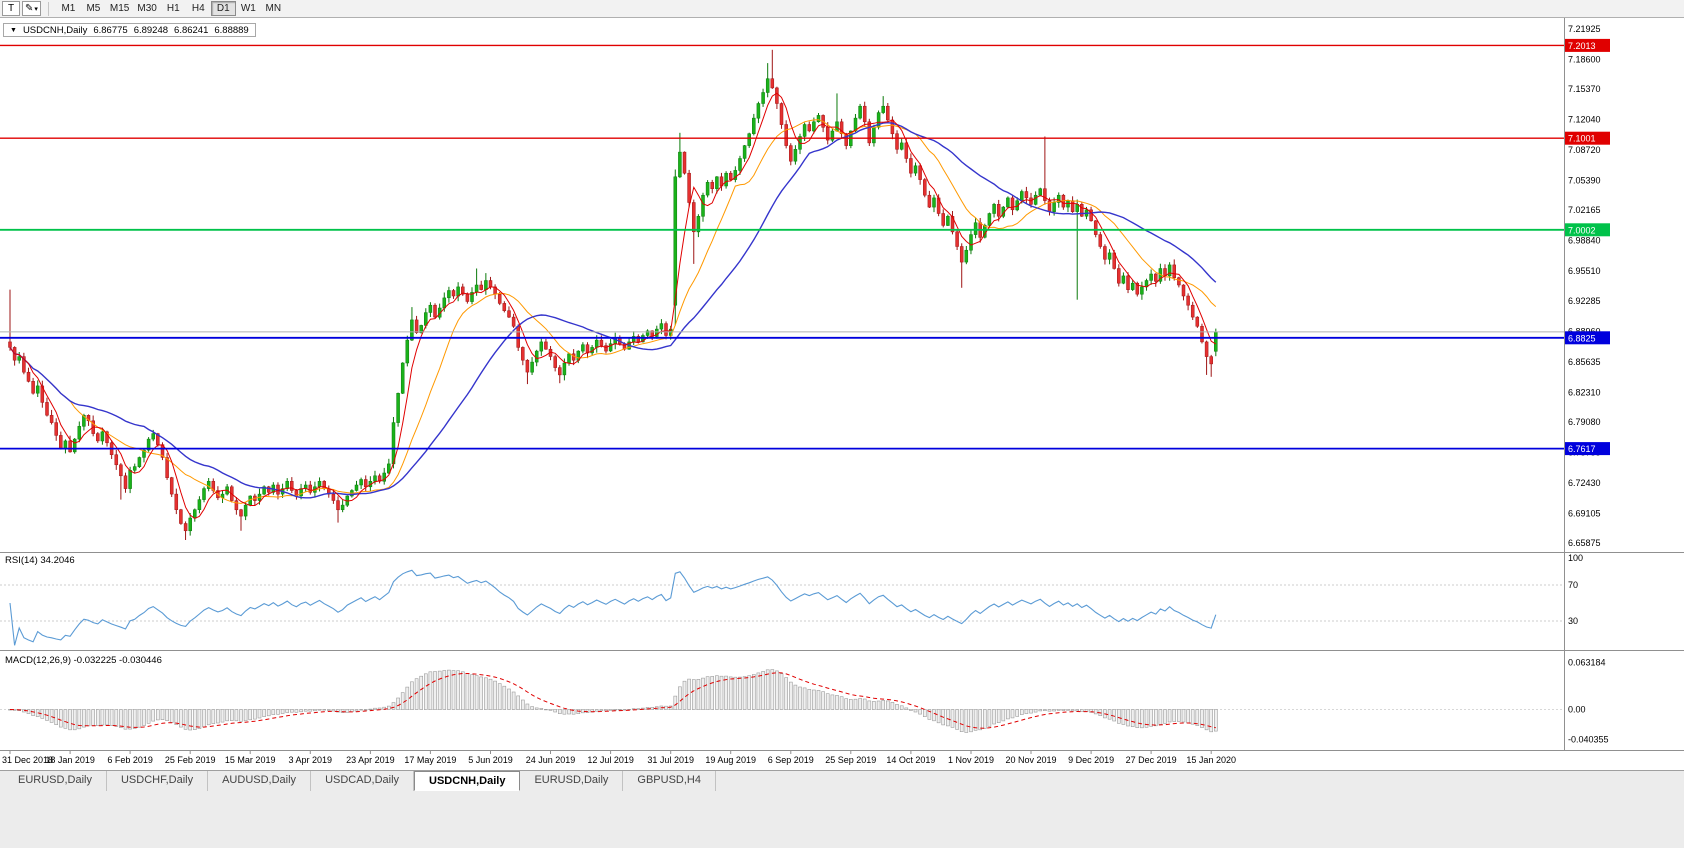 The height and width of the screenshot is (848, 1684). I want to click on price-badge-7.2013: 7.2013, so click(1587, 45).